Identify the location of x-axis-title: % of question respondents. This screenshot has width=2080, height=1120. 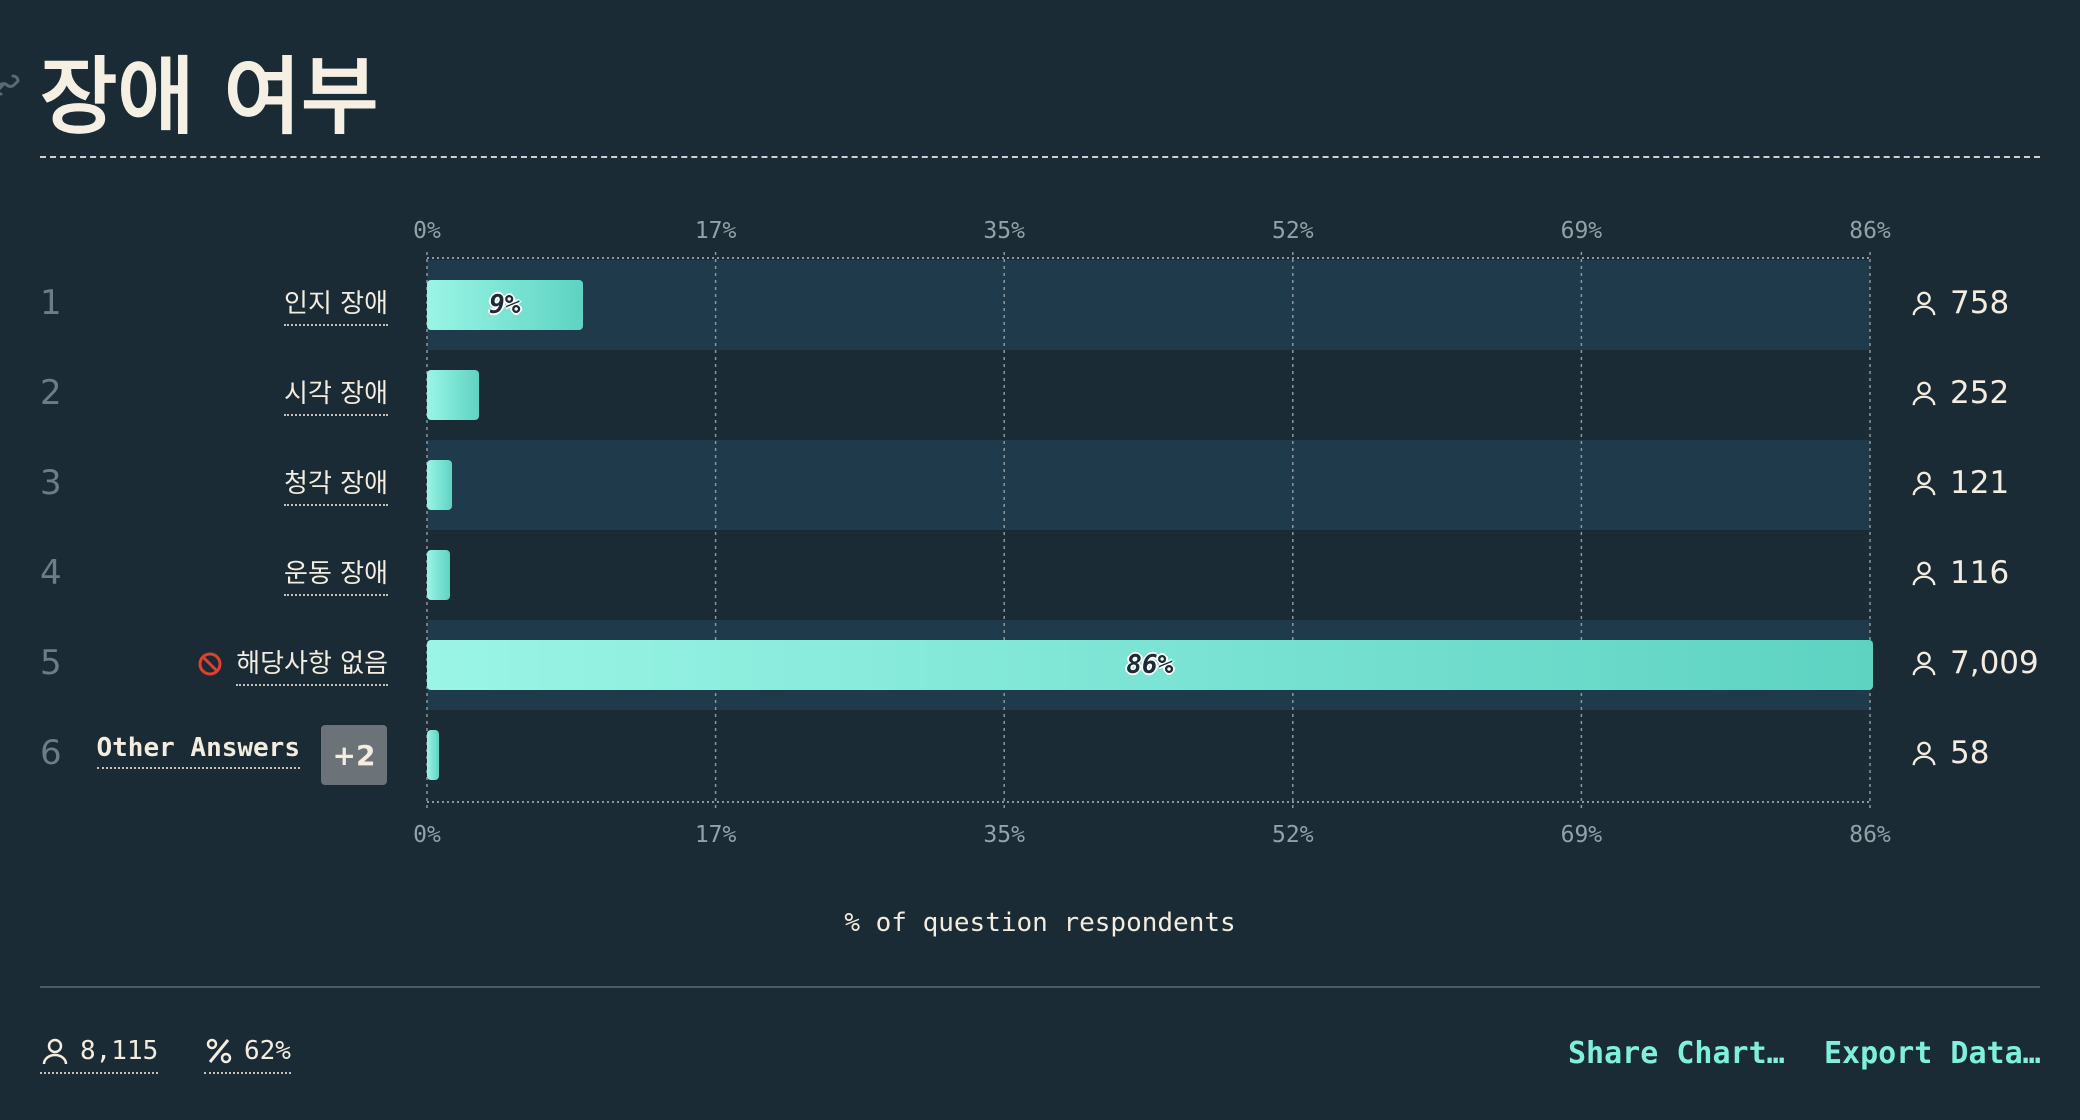
(1040, 923).